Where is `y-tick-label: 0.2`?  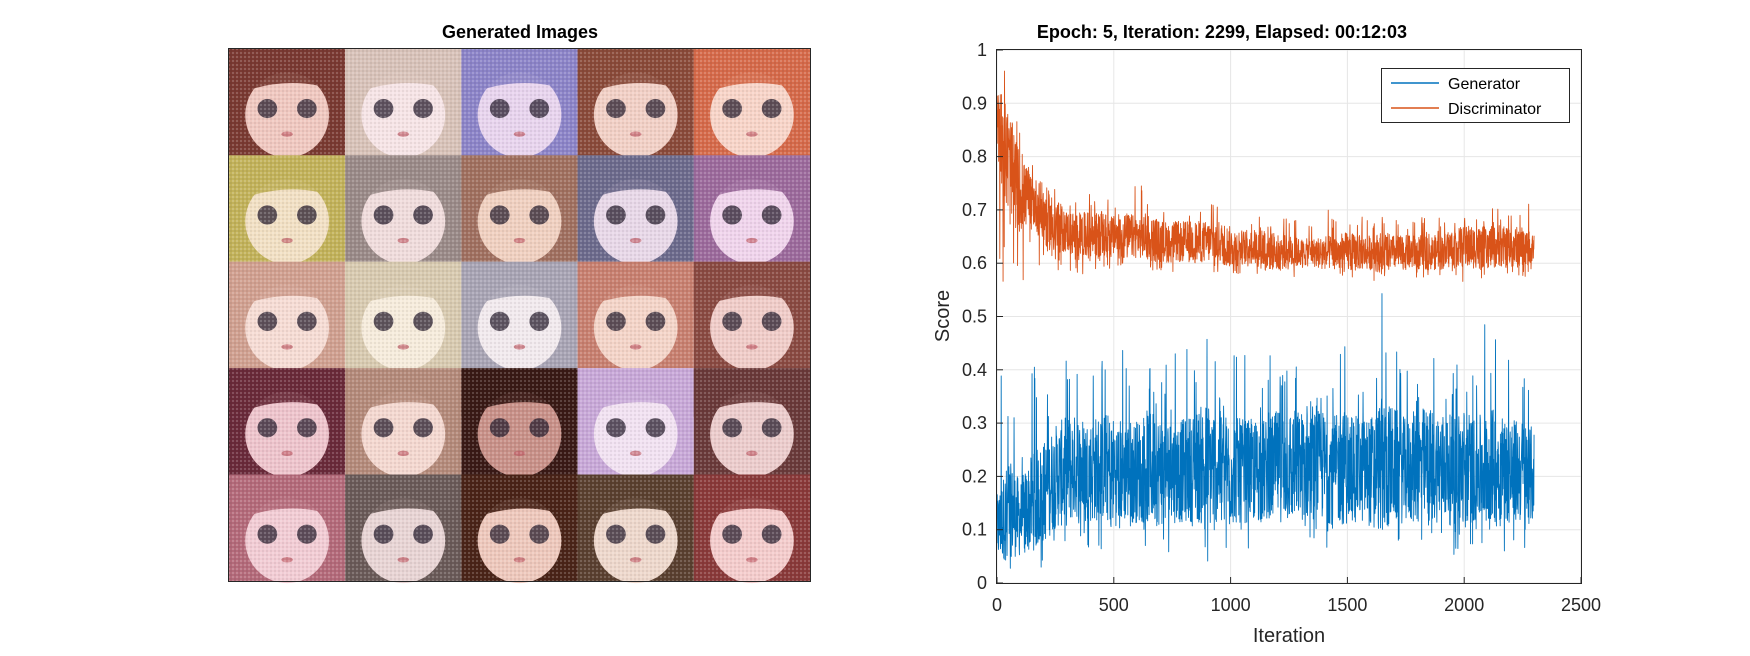
y-tick-label: 0.2 is located at coordinates (974, 476).